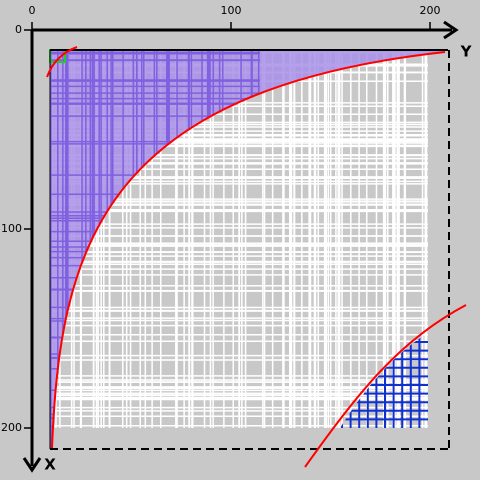  I want to click on x-tick-label: 100, so click(11, 228).